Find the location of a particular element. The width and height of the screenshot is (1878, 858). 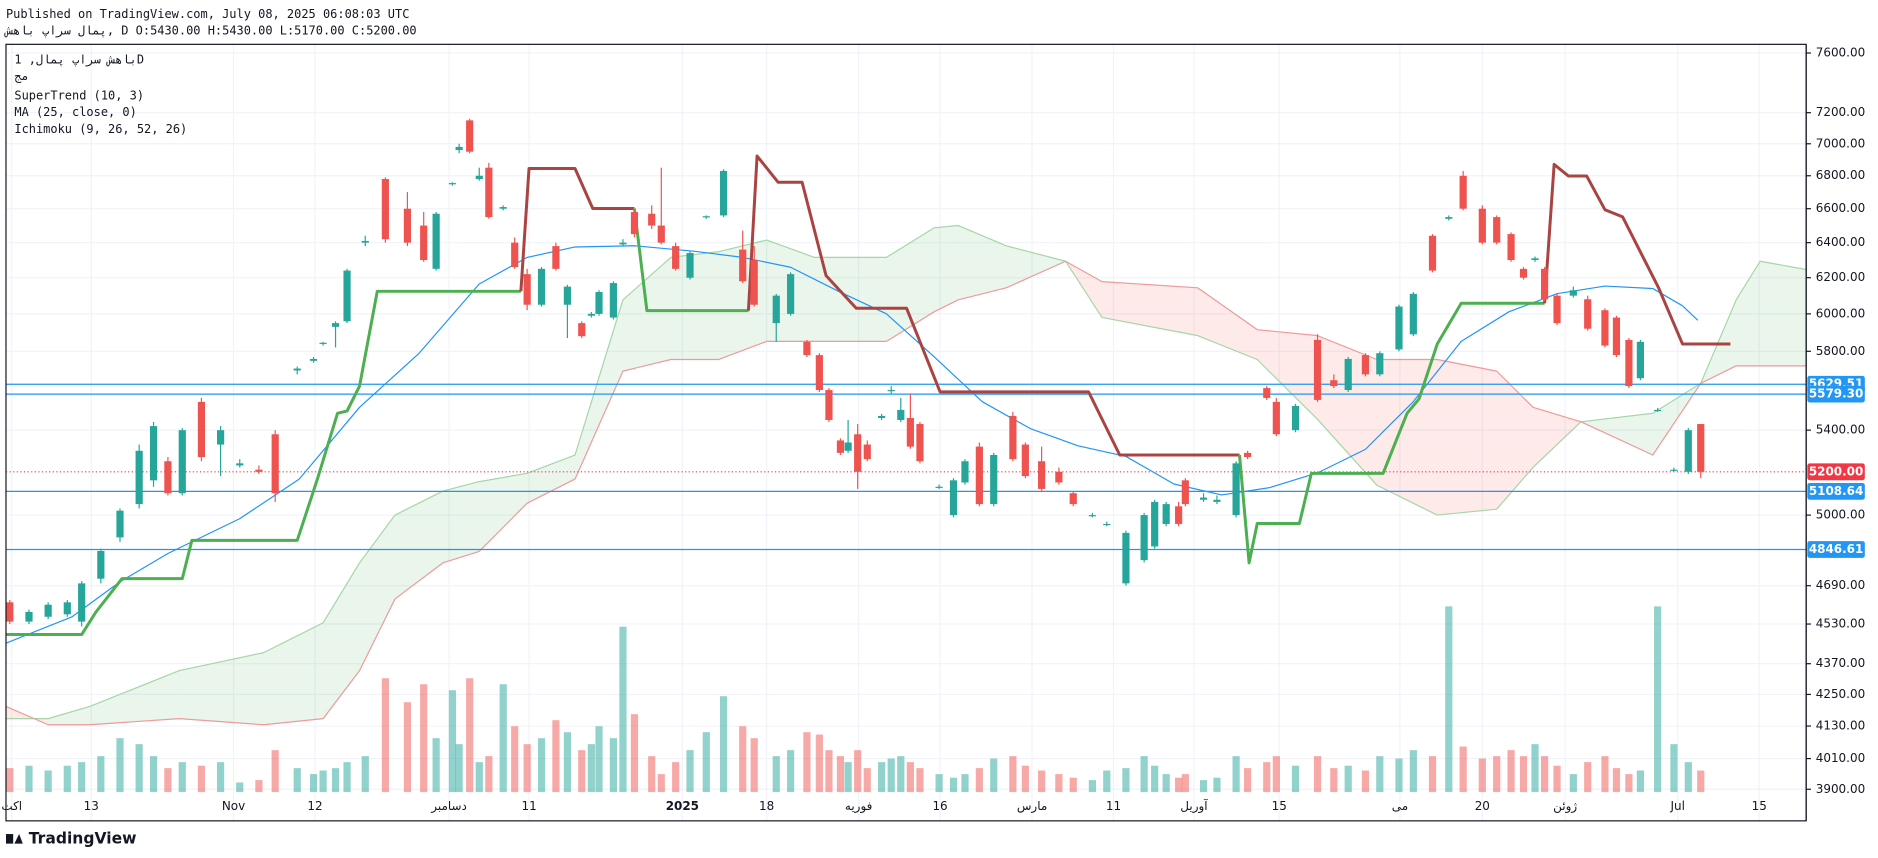

brand-name: TradingView is located at coordinates (83, 838).